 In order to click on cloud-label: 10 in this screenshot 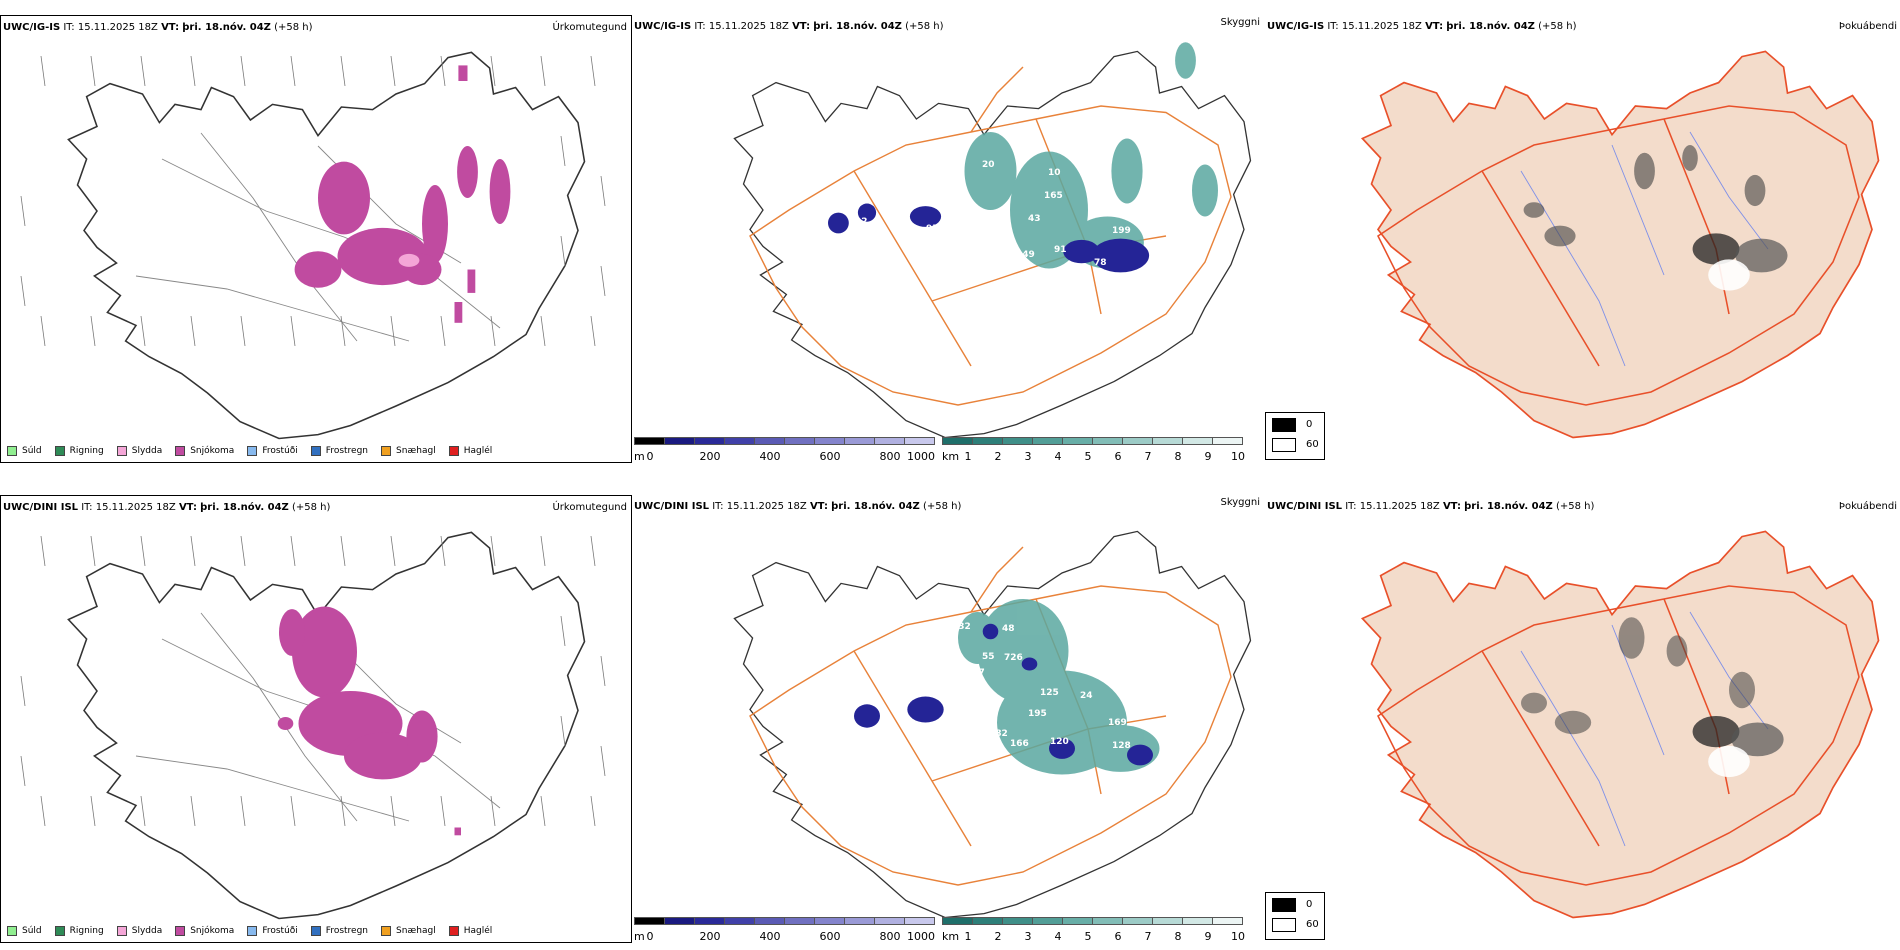, I will do `click(1054, 173)`.